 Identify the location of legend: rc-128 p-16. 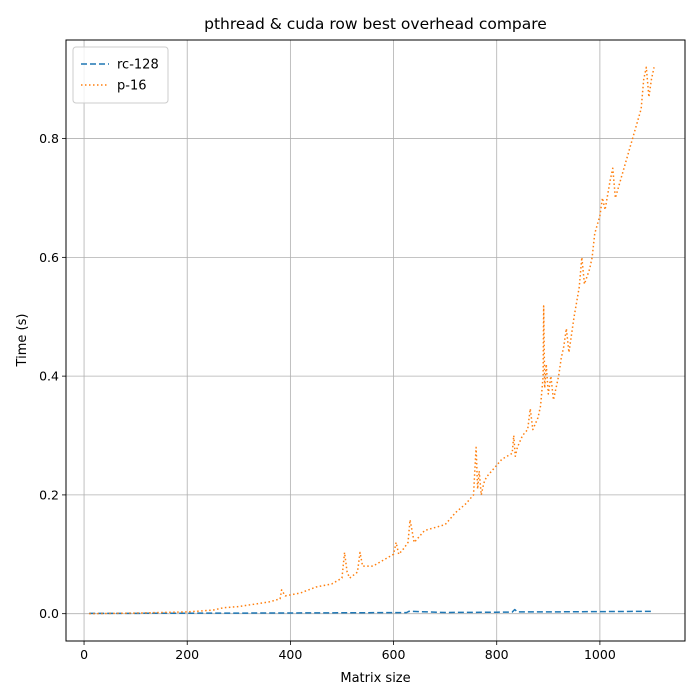
(120, 75).